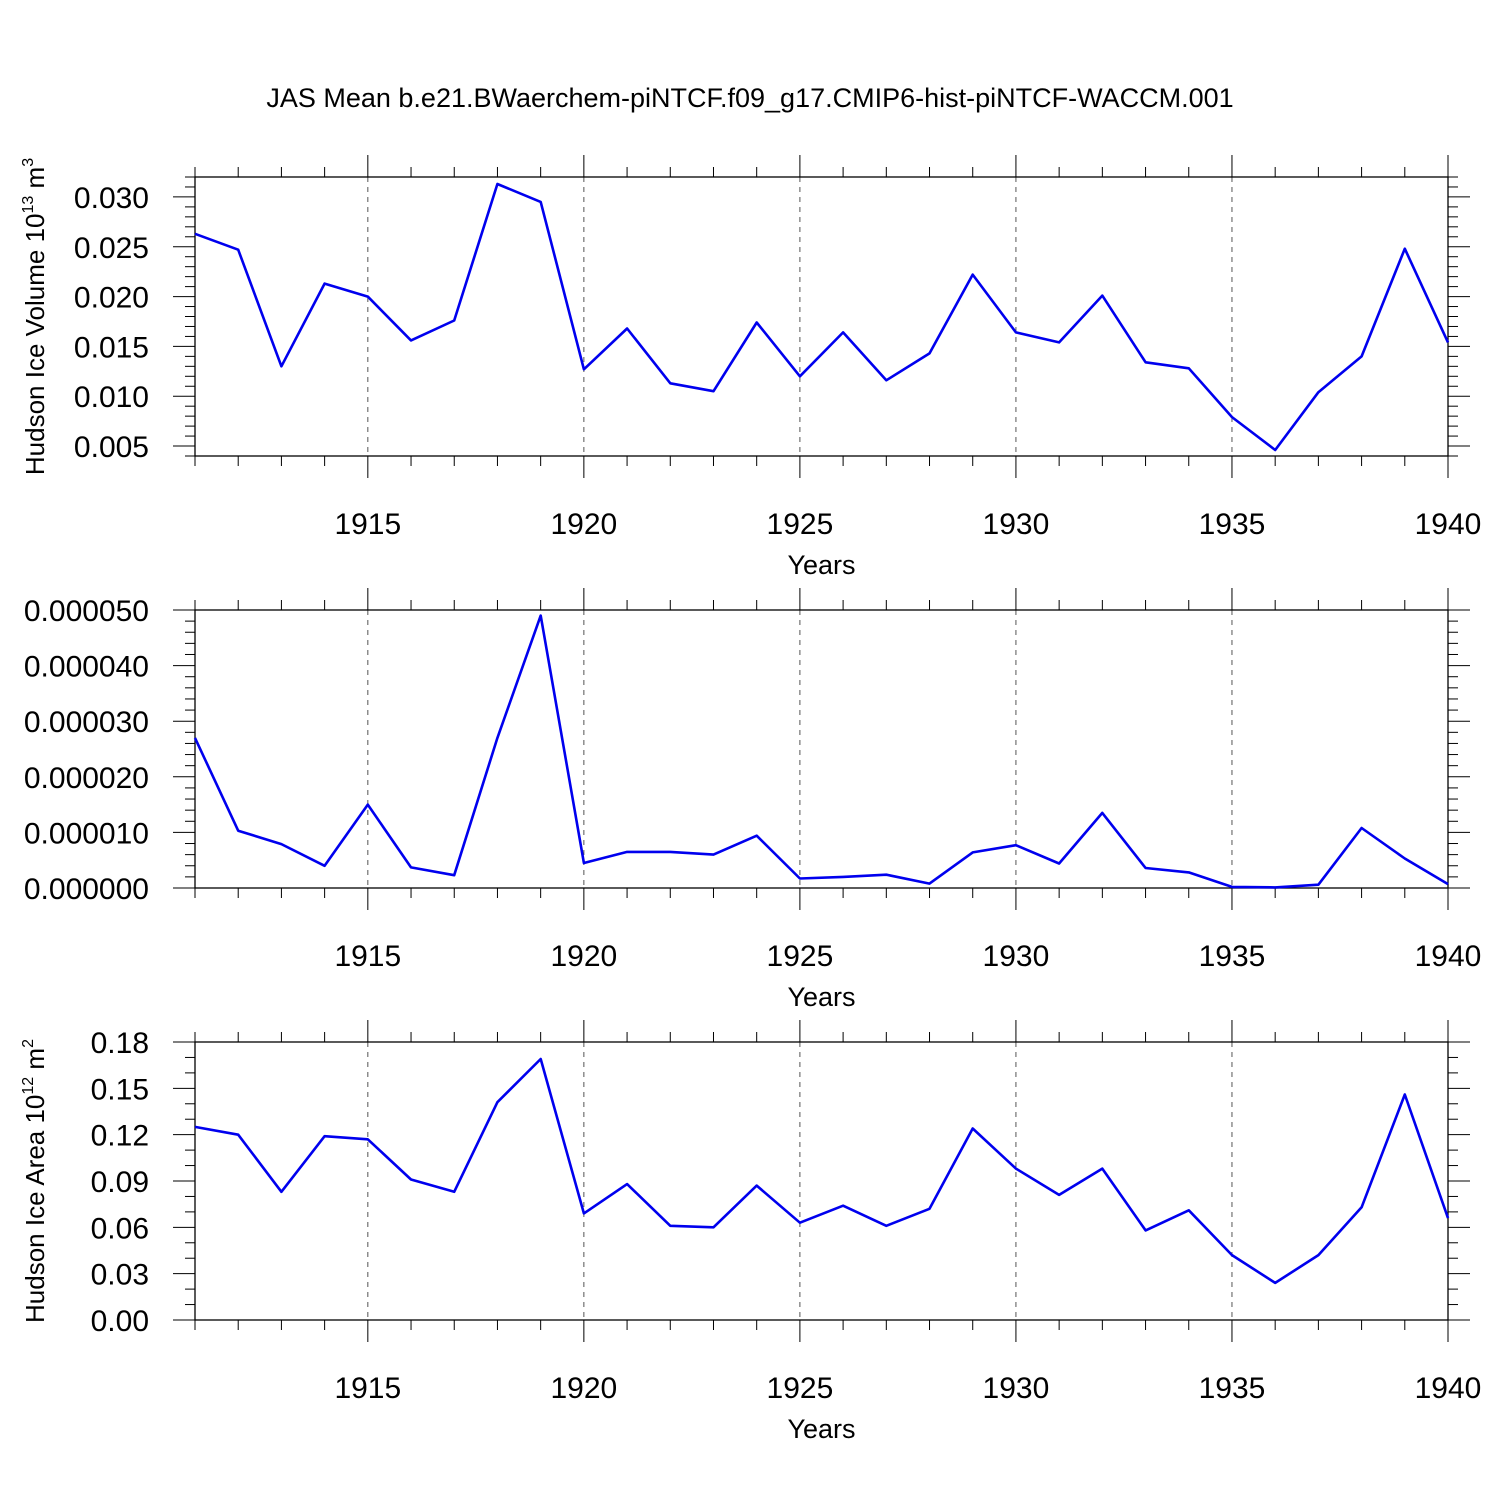 This screenshot has width=1500, height=1500. What do you see at coordinates (86, 889) in the screenshot?
I see `y-tick-label: 0.000000` at bounding box center [86, 889].